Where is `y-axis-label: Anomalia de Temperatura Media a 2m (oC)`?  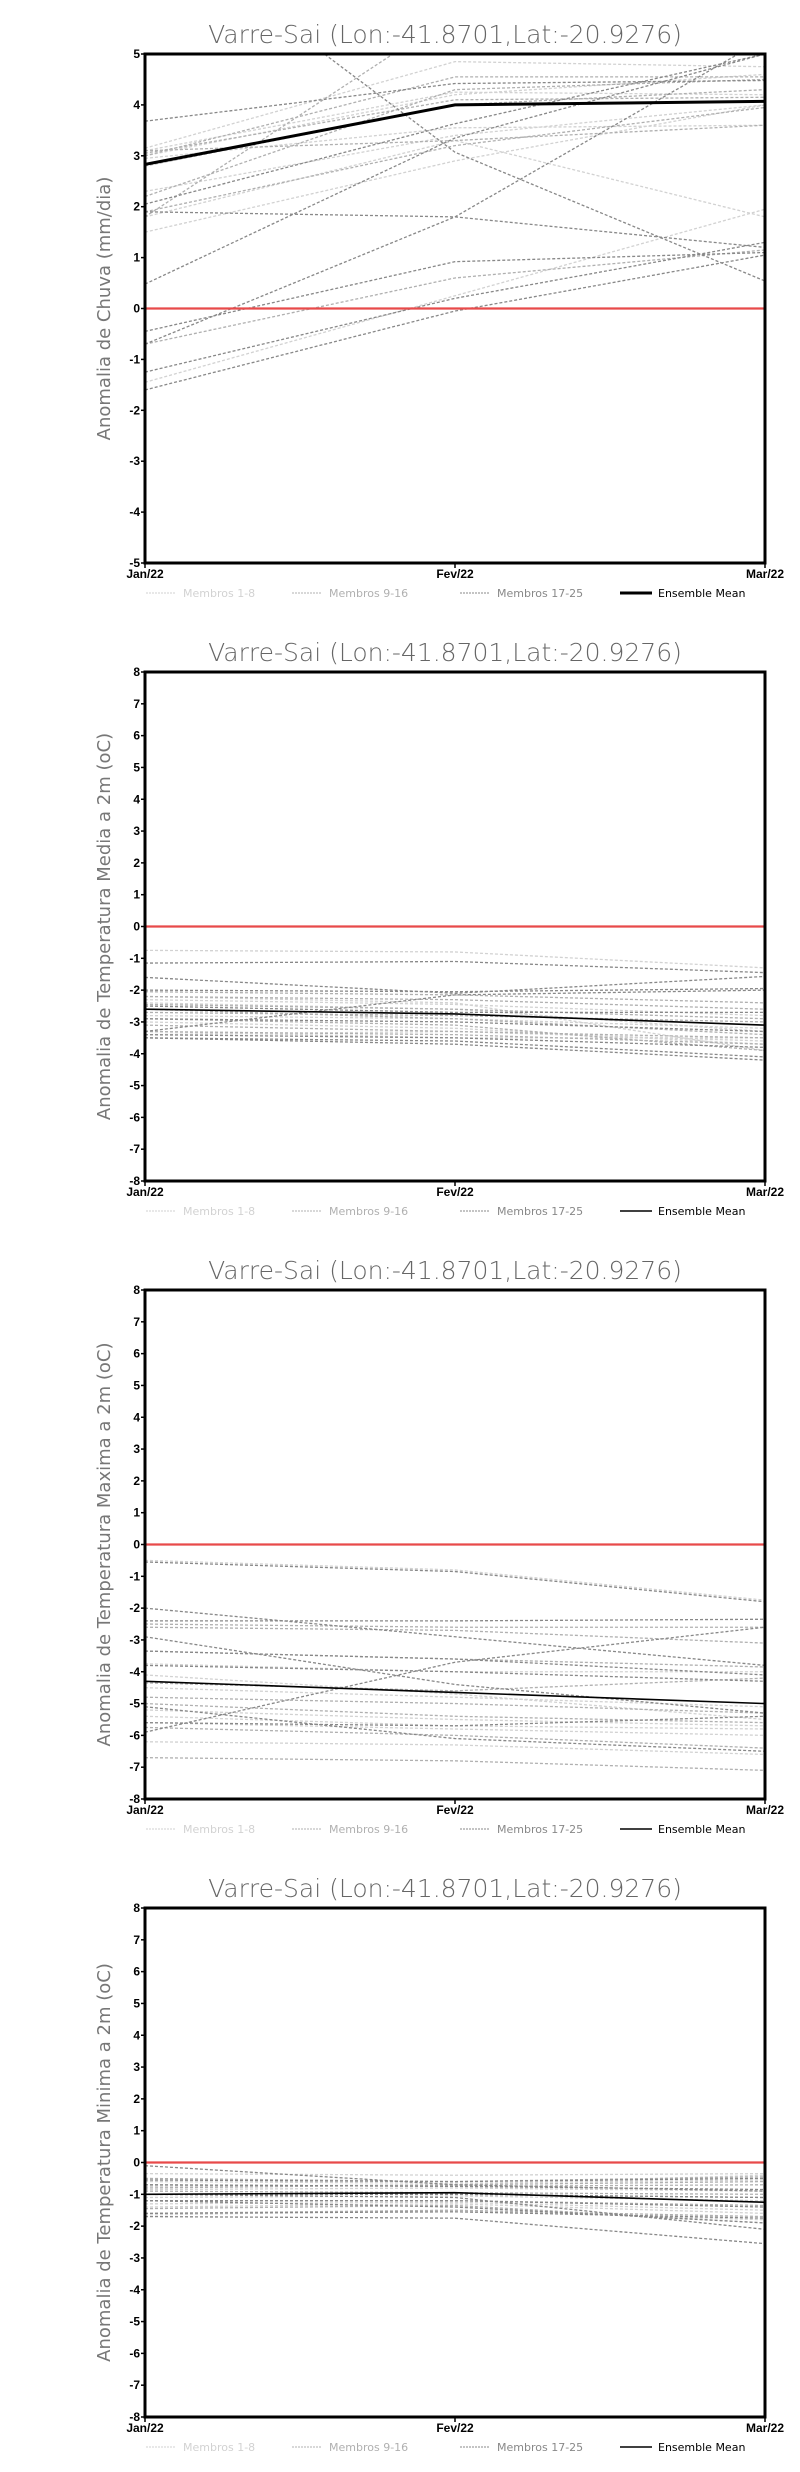
y-axis-label: Anomalia de Temperatura Media a 2m (oC) is located at coordinates (104, 926).